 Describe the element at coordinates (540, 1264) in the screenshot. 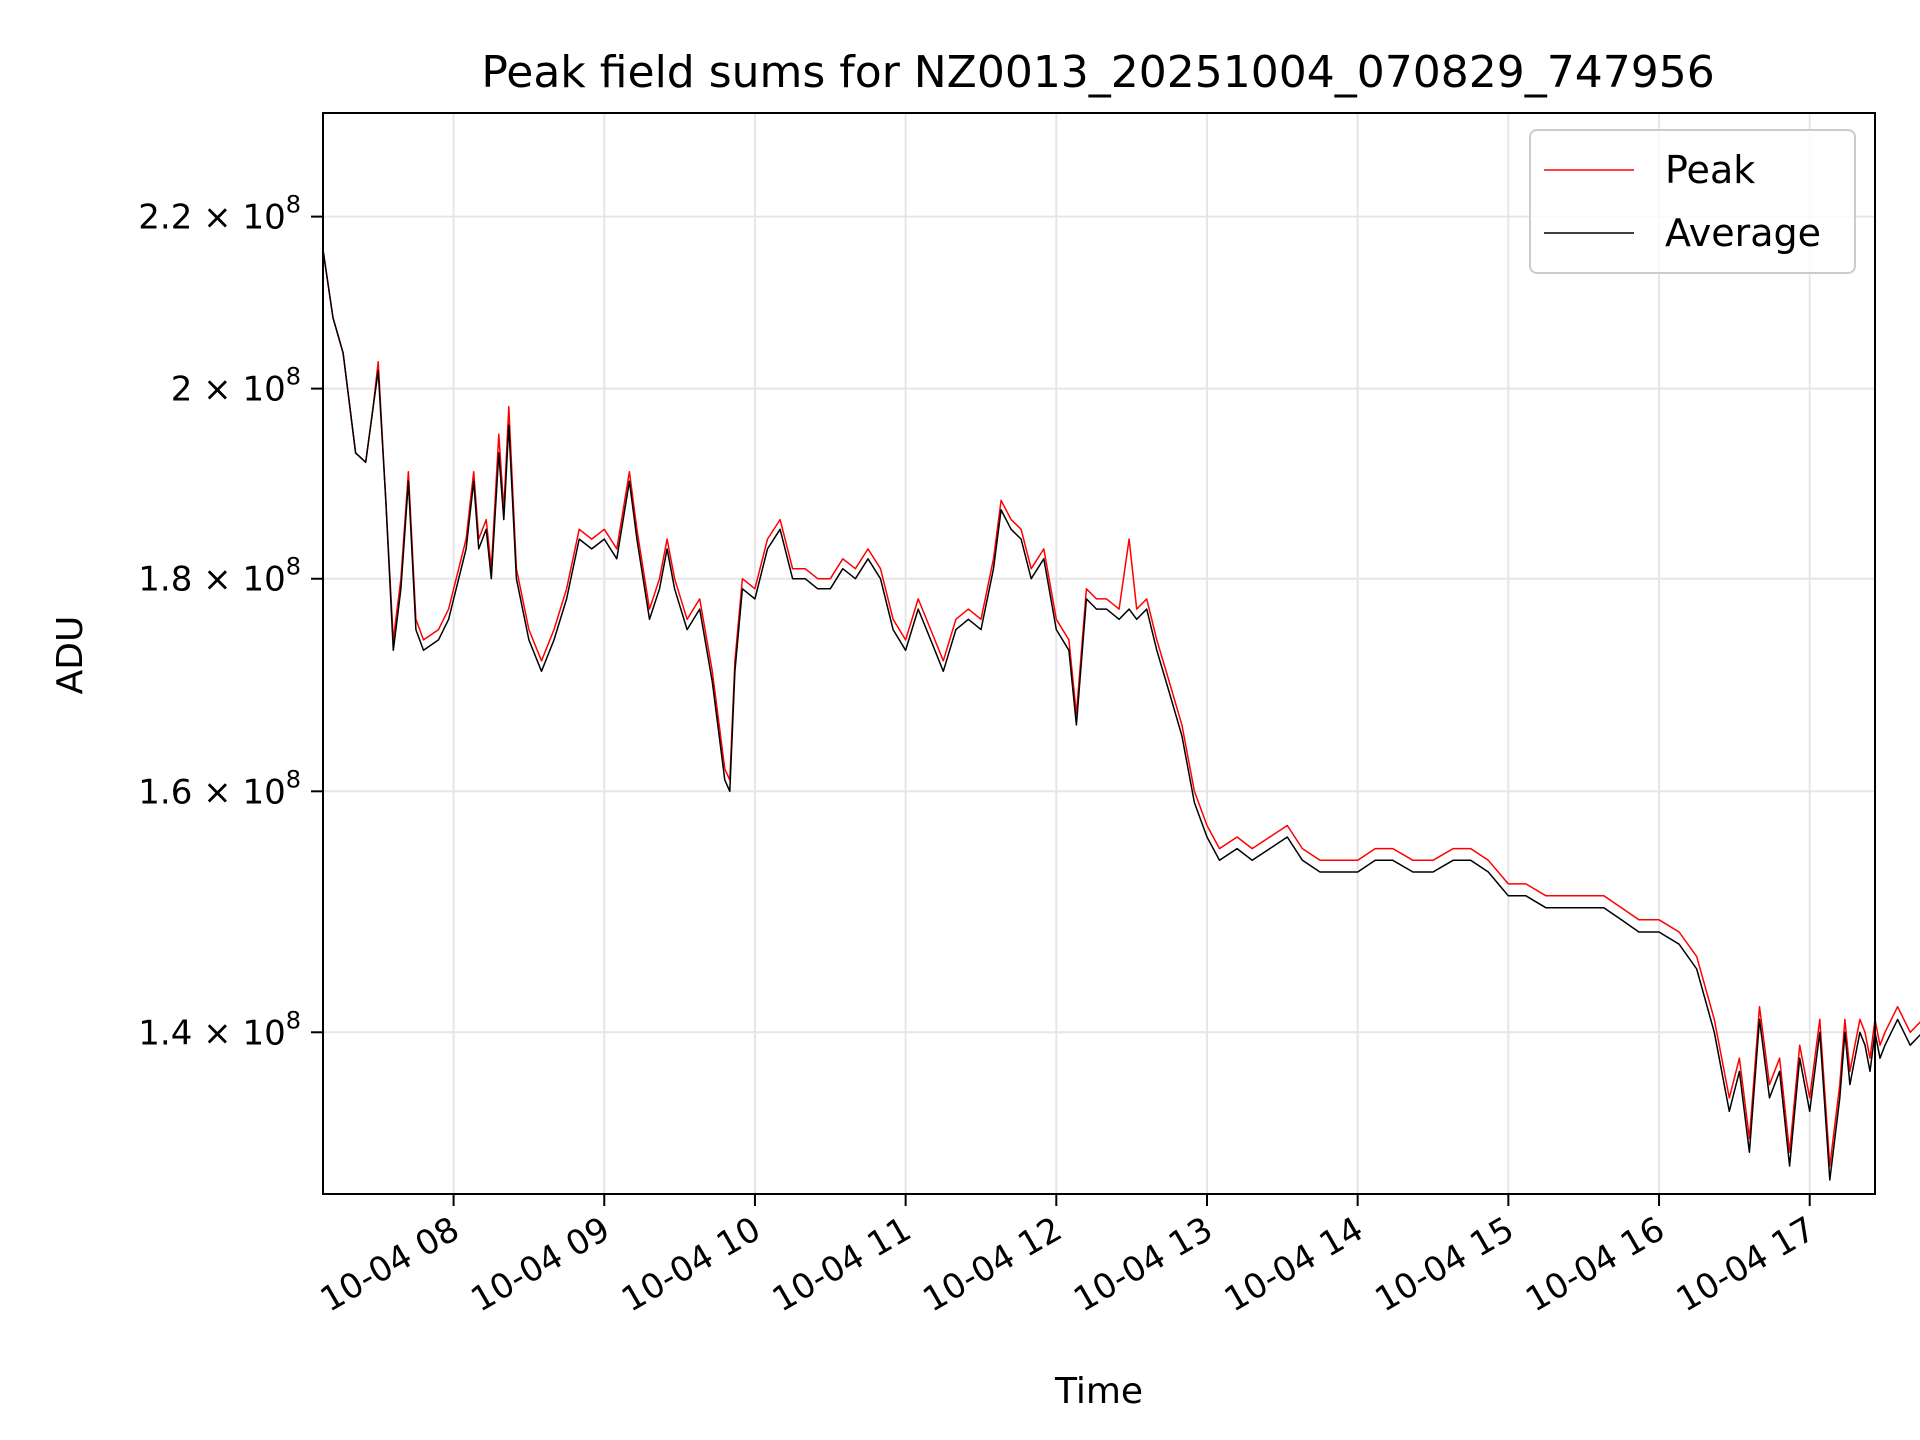

I see `x-tick-label: 10-04 09` at that location.